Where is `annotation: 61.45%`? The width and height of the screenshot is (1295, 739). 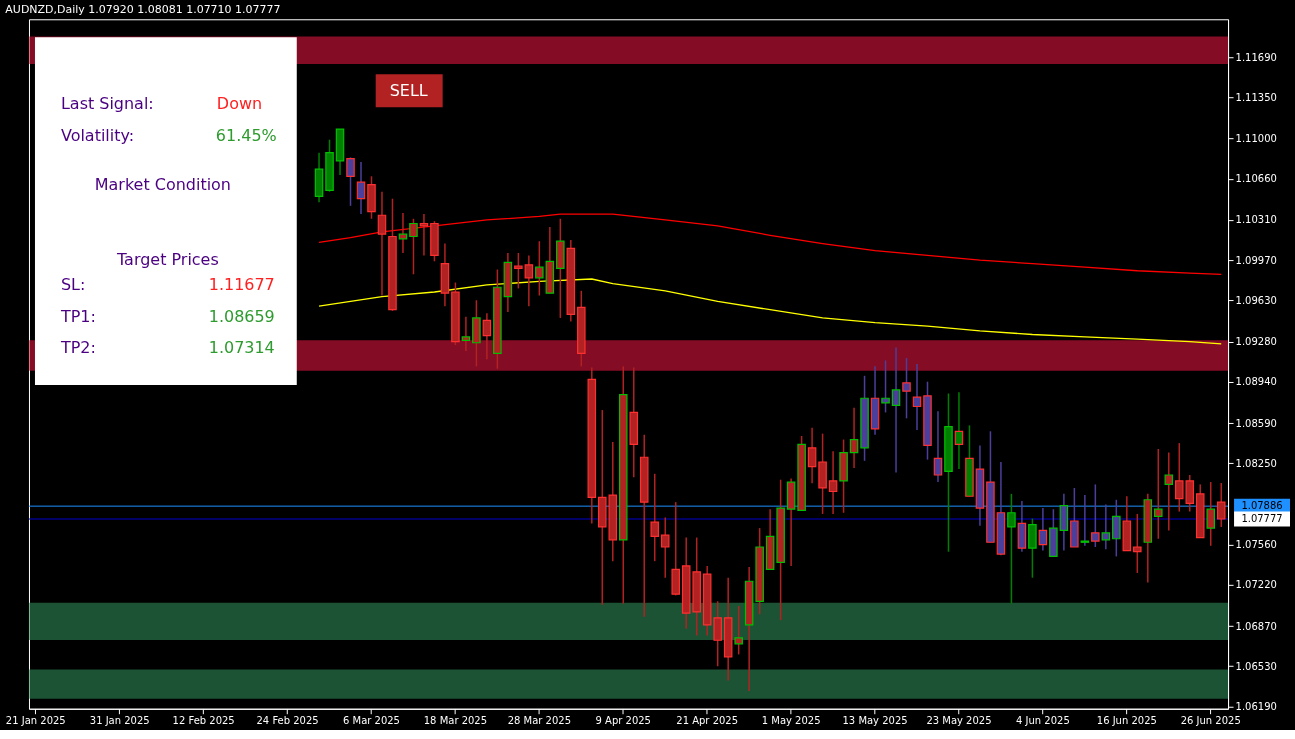 annotation: 61.45% is located at coordinates (246, 136).